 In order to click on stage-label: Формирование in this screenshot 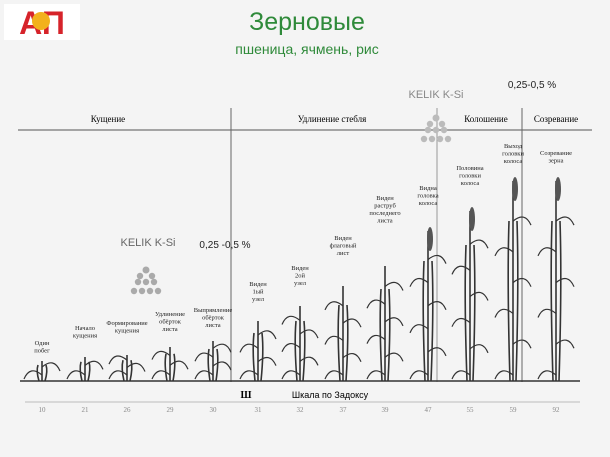, I will do `click(126, 323)`.